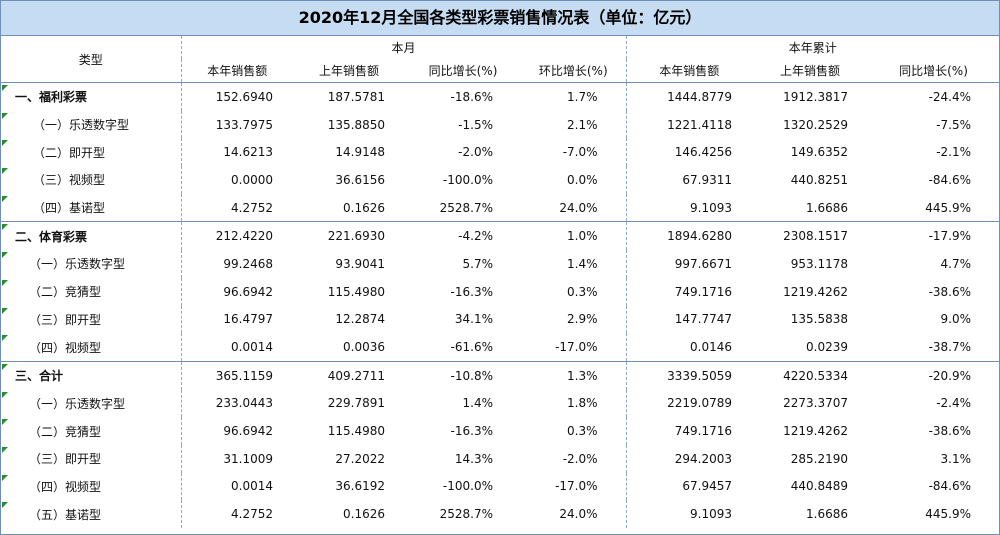  I want to click on cell-month-prev-sales: 93.9041, so click(360, 263).